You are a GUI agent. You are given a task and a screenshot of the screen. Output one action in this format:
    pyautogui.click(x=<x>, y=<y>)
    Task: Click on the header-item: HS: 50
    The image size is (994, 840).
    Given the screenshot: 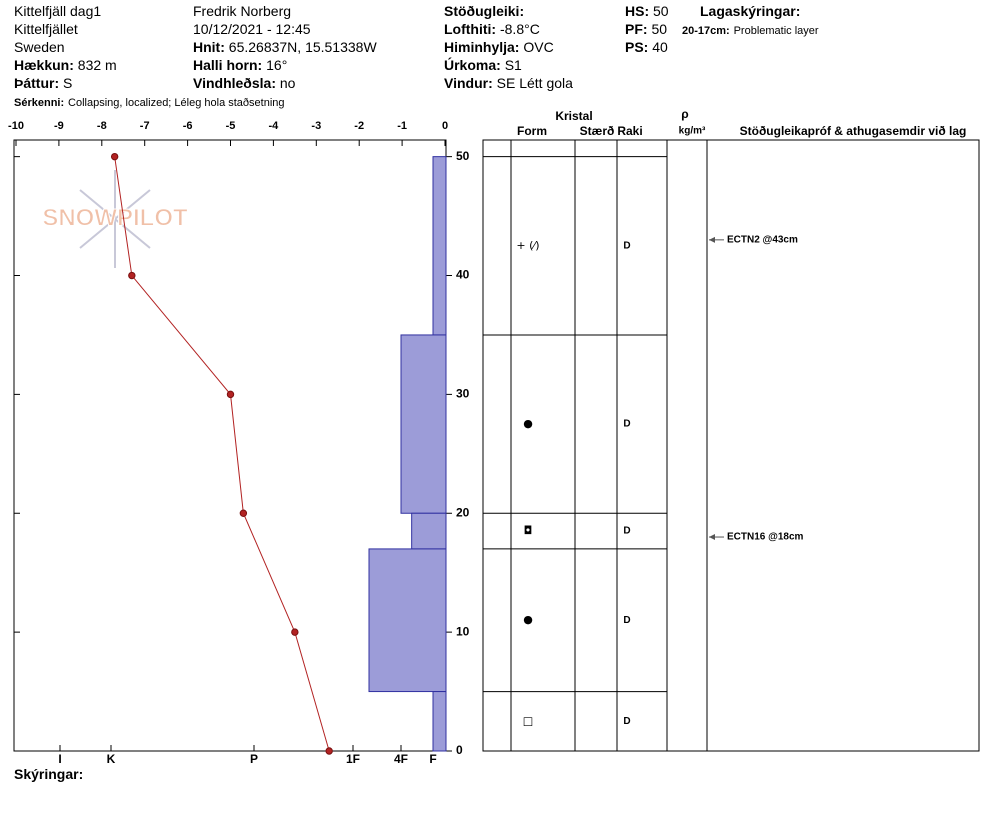 What is the action you would take?
    pyautogui.click(x=647, y=11)
    